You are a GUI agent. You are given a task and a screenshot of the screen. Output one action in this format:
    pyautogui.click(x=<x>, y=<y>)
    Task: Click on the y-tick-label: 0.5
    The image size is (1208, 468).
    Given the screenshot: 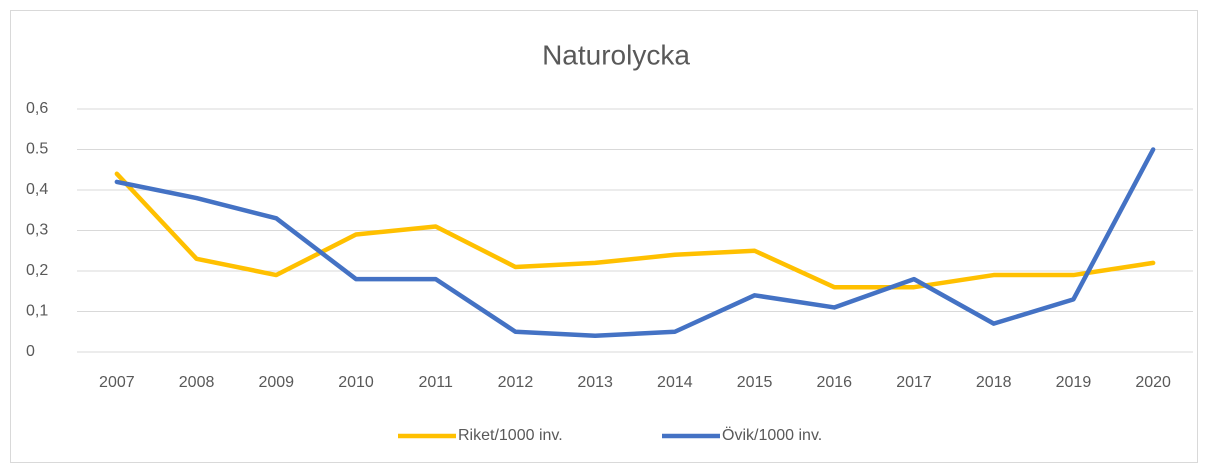 What is the action you would take?
    pyautogui.click(x=37, y=149)
    